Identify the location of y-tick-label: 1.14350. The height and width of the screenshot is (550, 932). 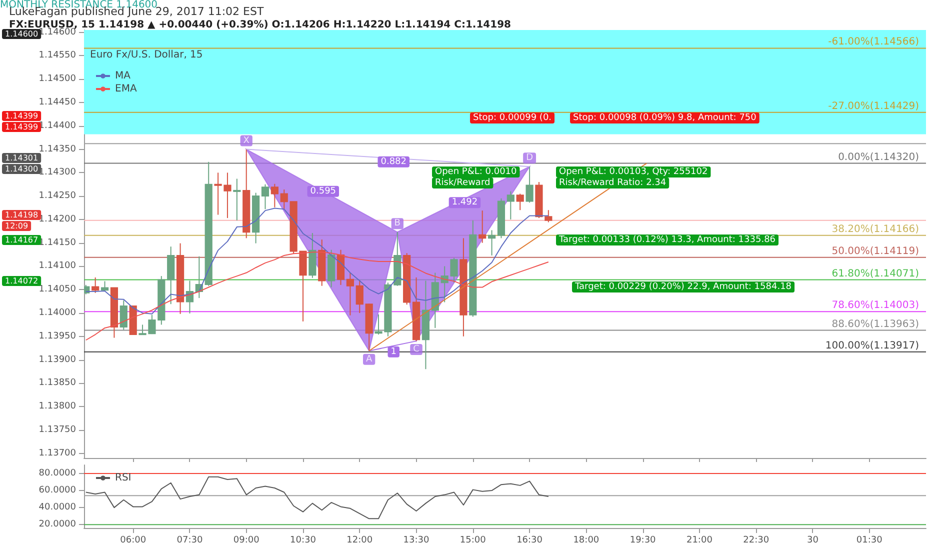
(57, 149).